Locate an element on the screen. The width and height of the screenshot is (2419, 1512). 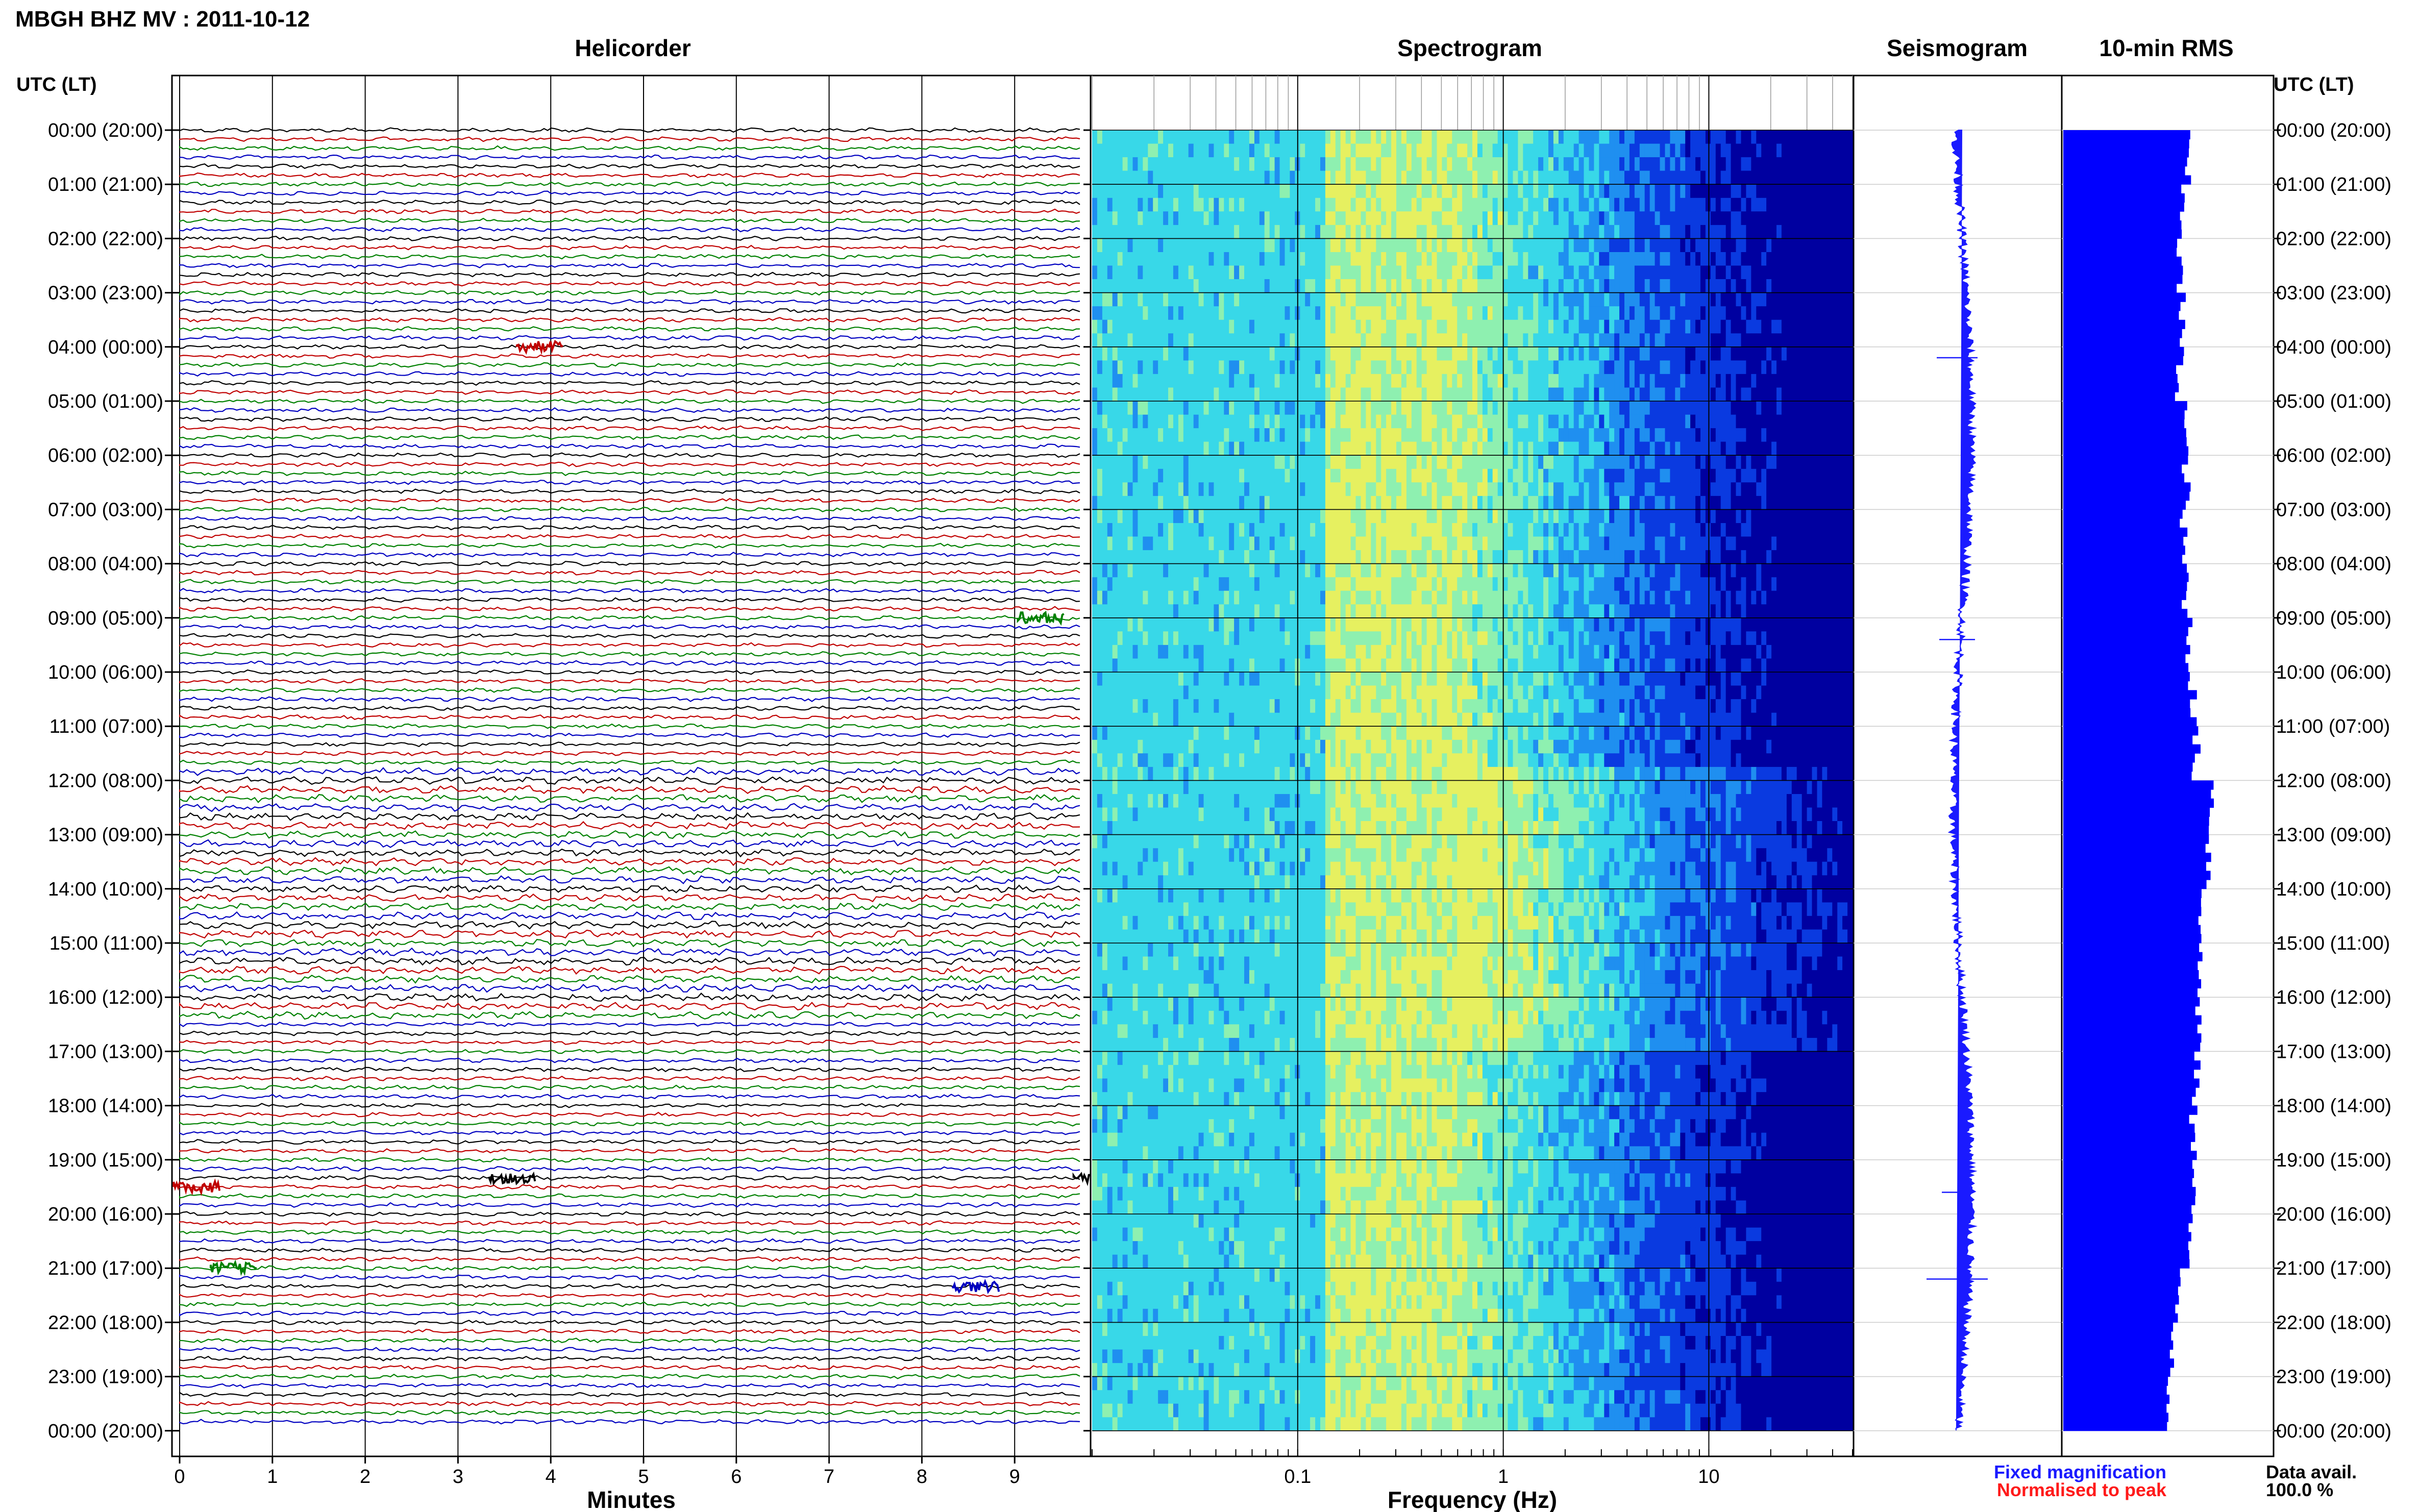
station-title: MBGH BHZ MV : 2011-10-12 is located at coordinates (162, 19).